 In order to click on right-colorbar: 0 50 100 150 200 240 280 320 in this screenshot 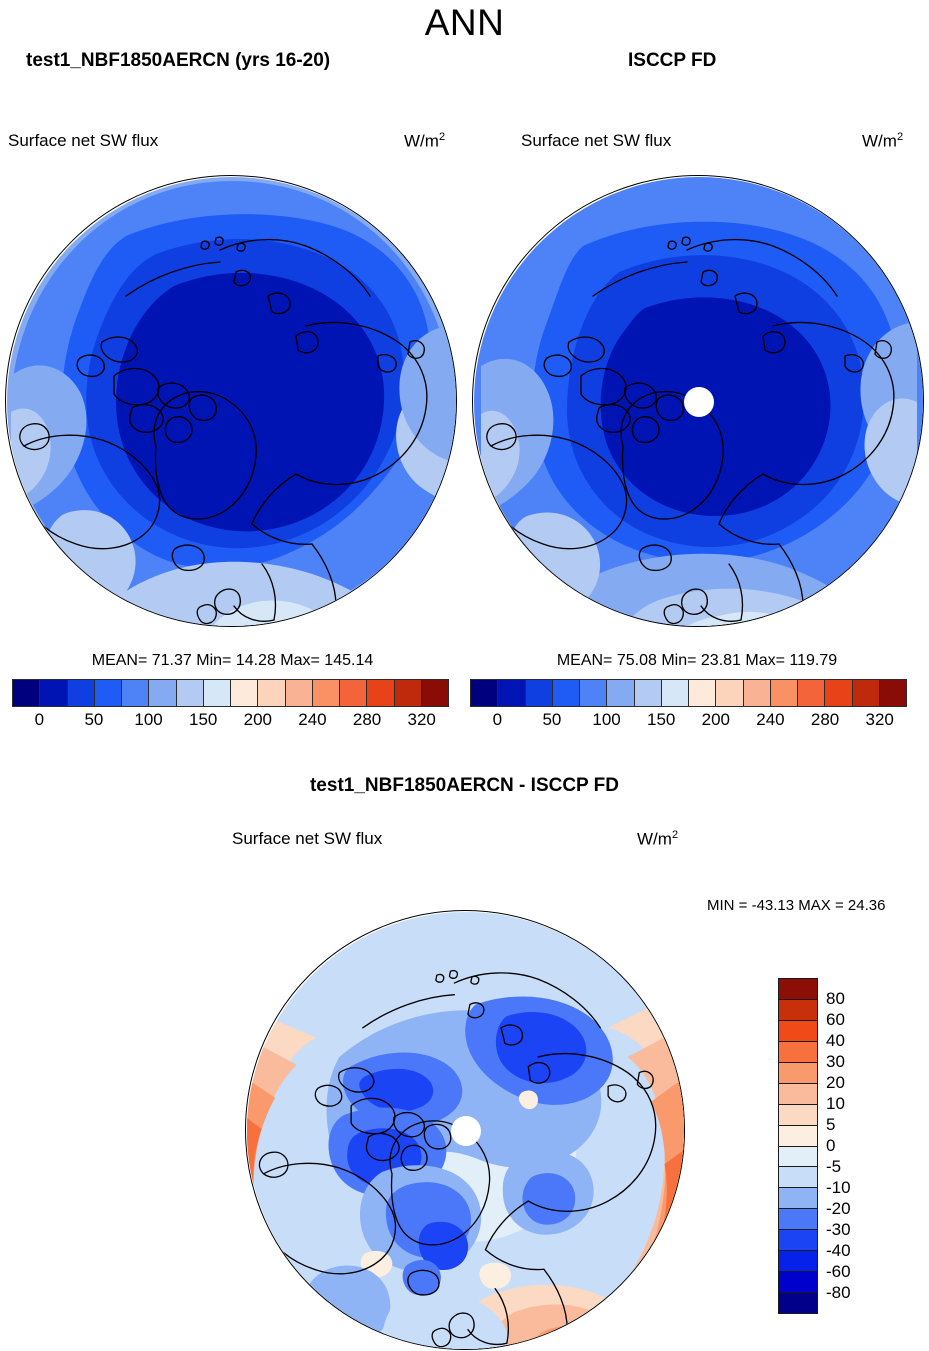, I will do `click(688, 706)`.